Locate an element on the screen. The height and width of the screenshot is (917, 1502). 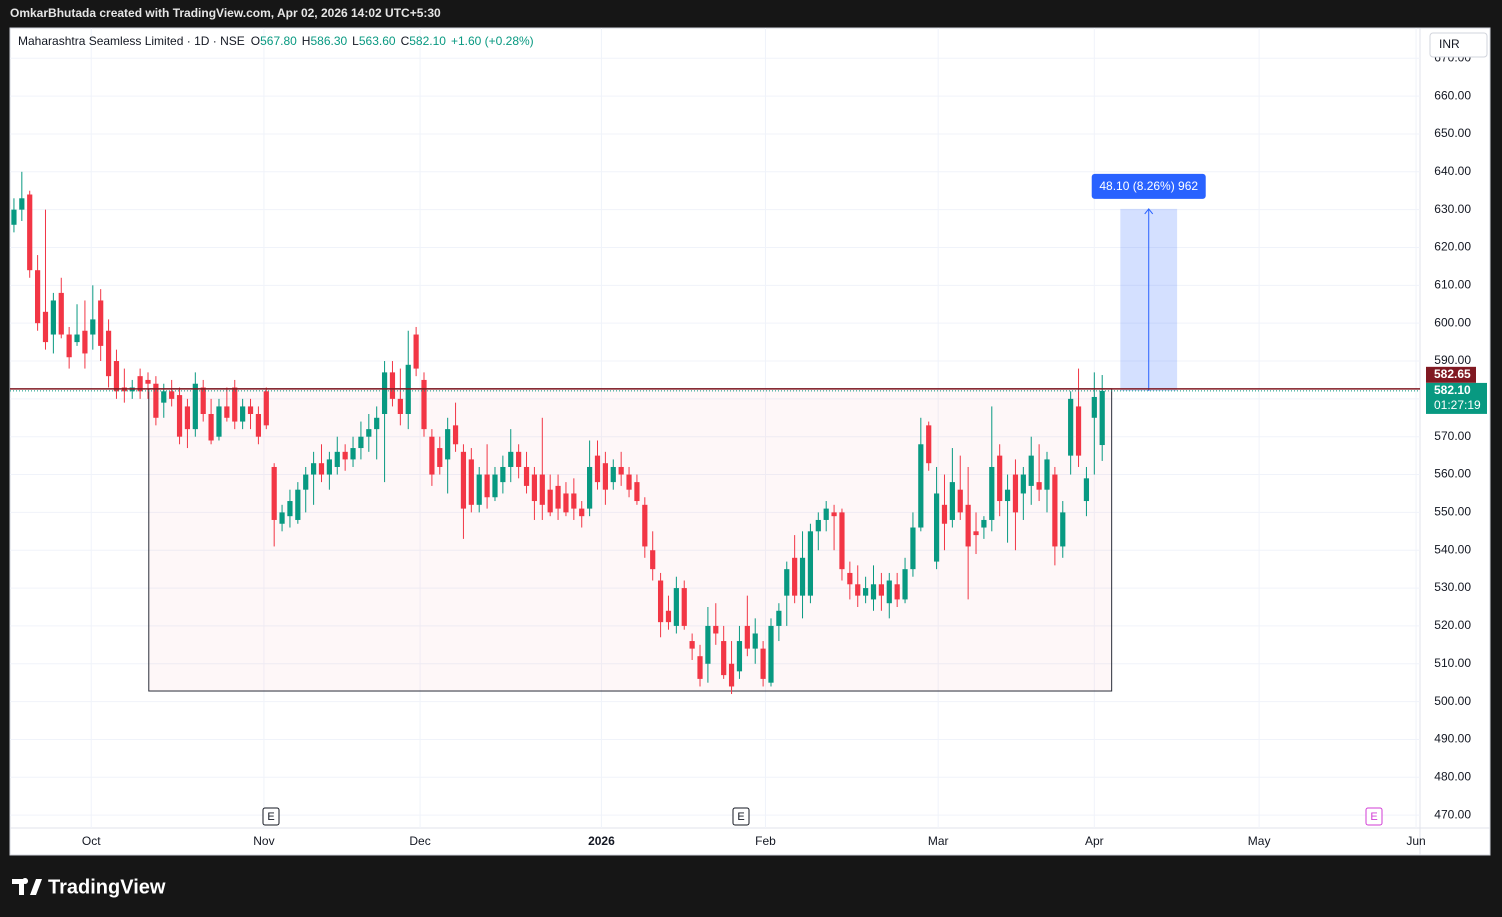
currency: INR is located at coordinates (1449, 44).